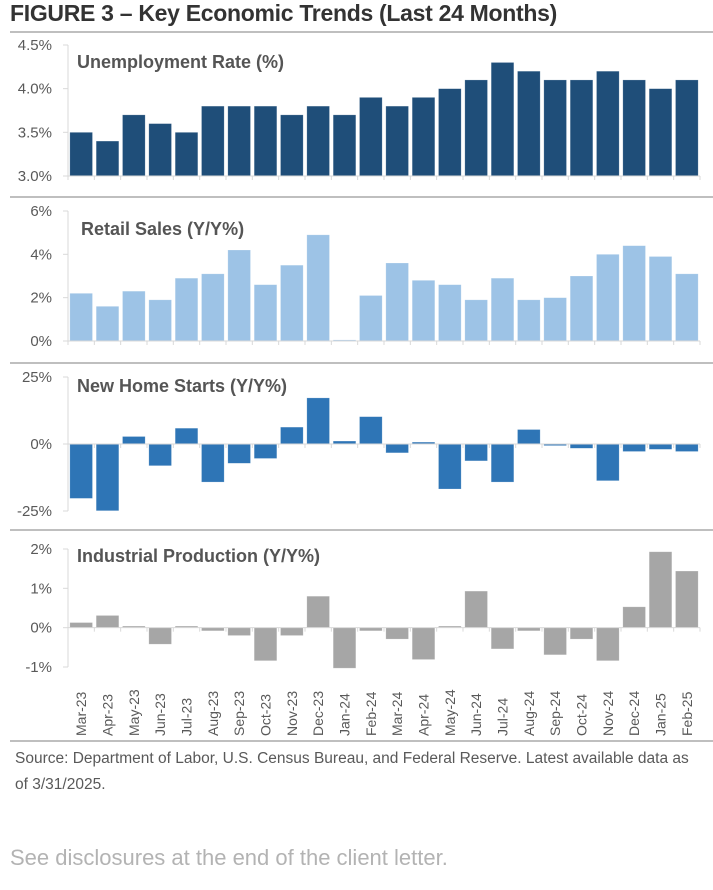 This screenshot has width=713, height=890. I want to click on x-tick-label: Jan-24, so click(345, 714).